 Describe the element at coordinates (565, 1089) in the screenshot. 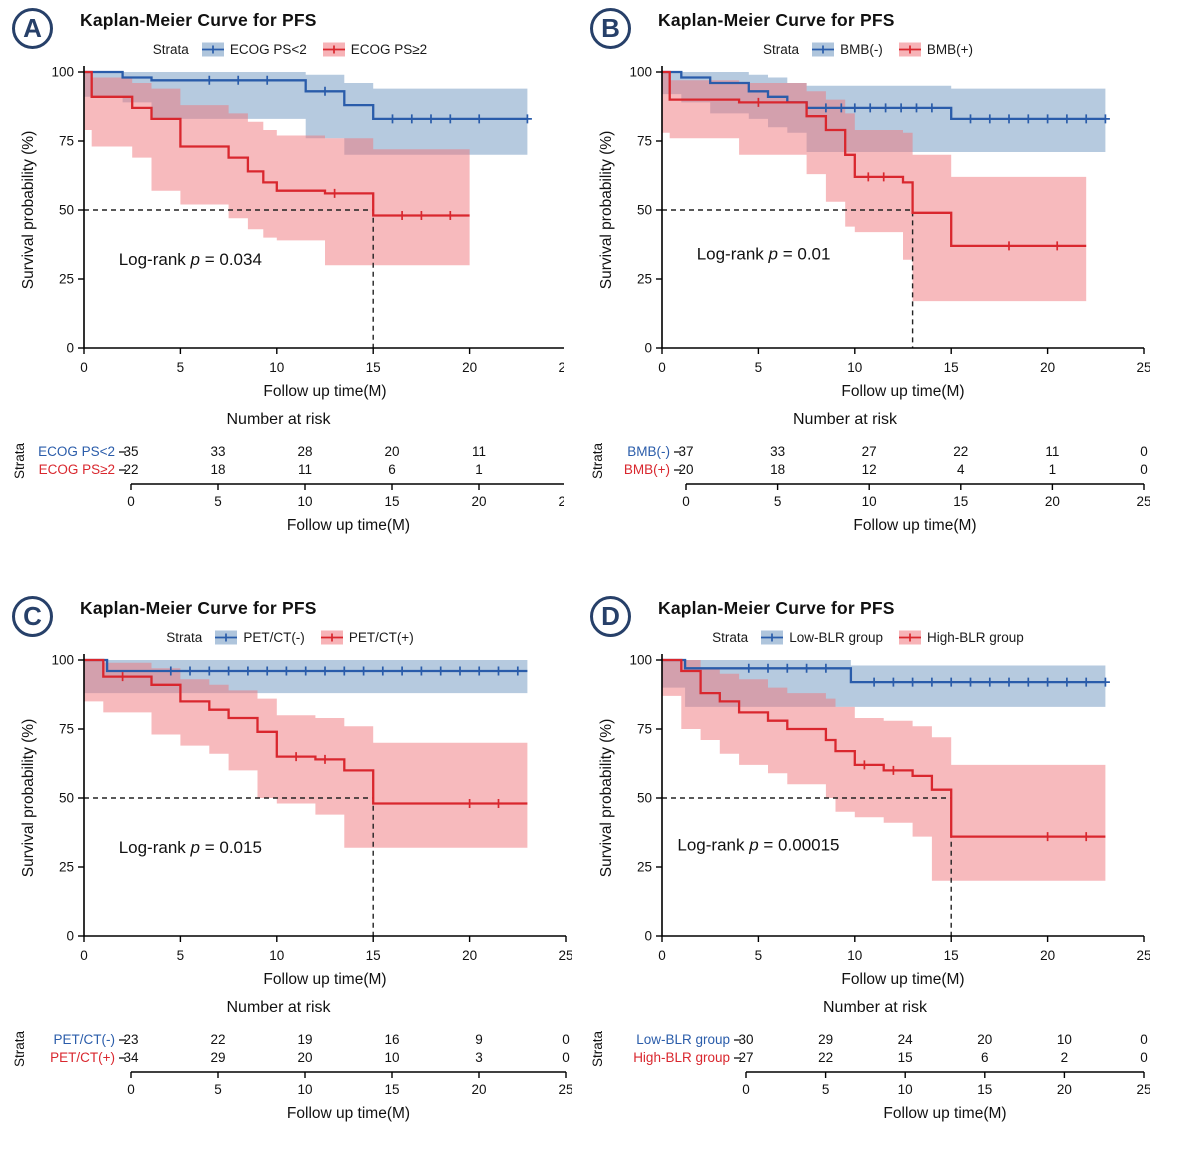

I see `risk-x-tick-label: 25` at that location.